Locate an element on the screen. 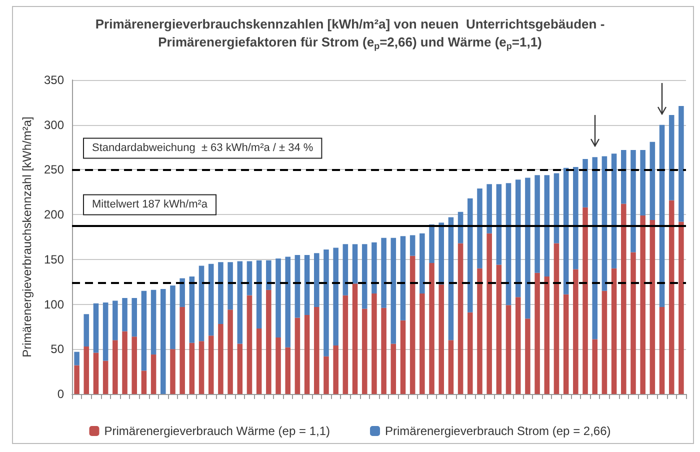  y-tick-label: 100 is located at coordinates (54, 304).